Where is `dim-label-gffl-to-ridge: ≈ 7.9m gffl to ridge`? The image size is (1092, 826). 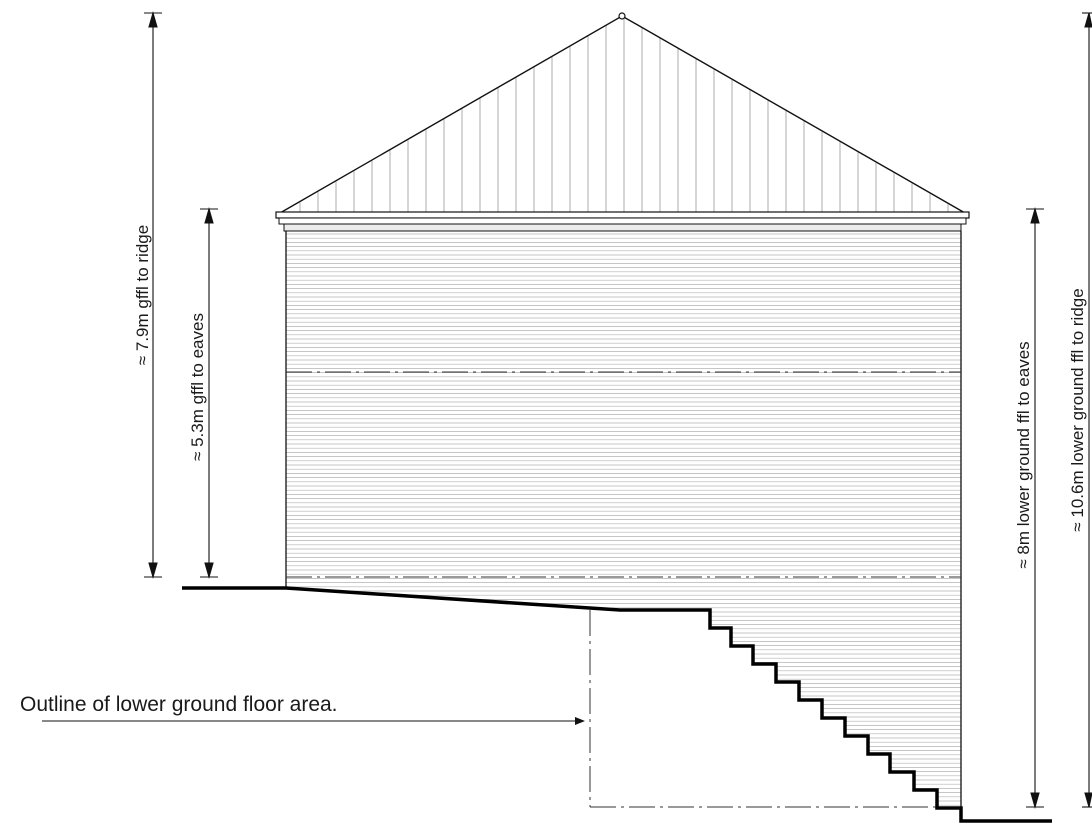 dim-label-gffl-to-ridge: ≈ 7.9m gffl to ridge is located at coordinates (142, 295).